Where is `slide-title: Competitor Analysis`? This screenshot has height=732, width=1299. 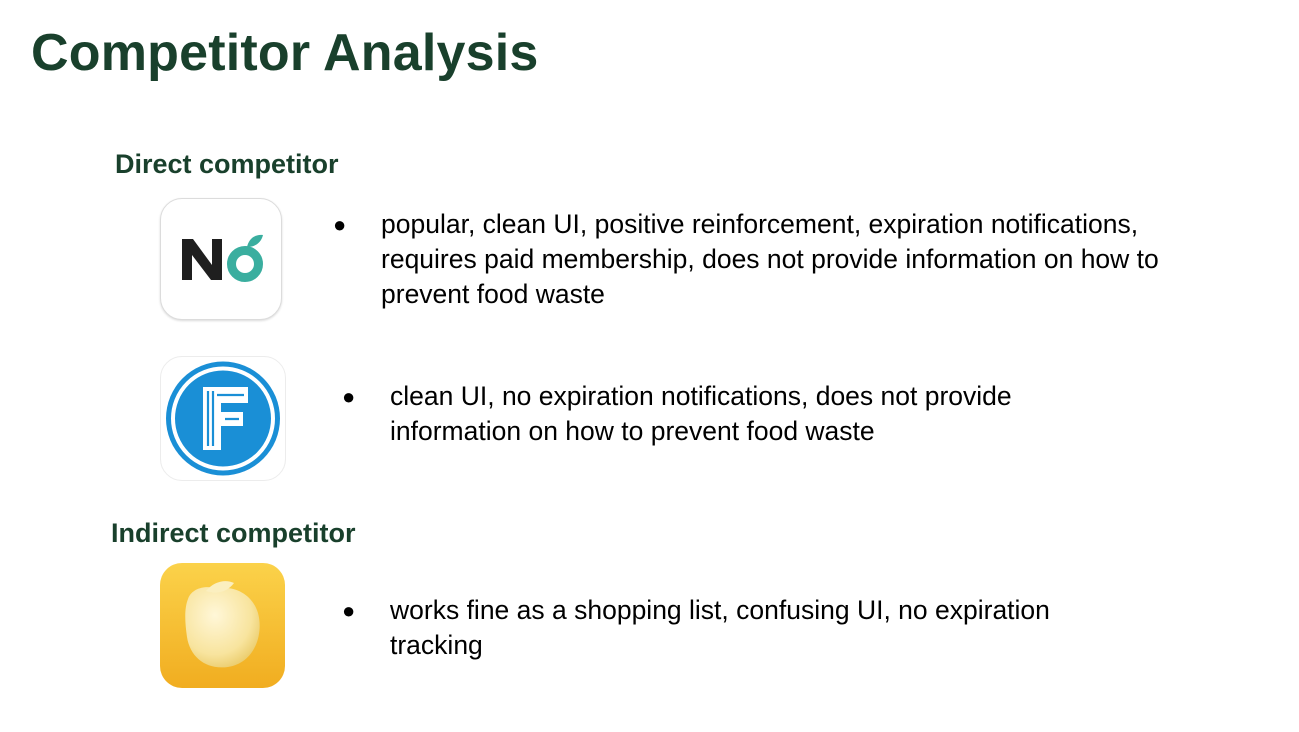 slide-title: Competitor Analysis is located at coordinates (285, 53).